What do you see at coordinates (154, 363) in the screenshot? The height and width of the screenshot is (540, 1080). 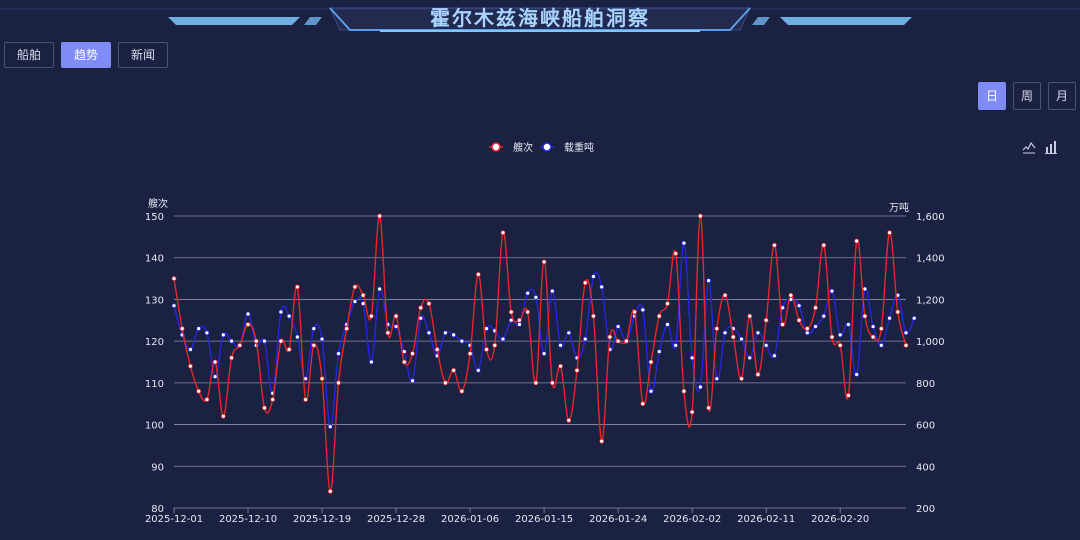 I see `y-axis-left-ticks: 80 90 100 110 120 130 140 150` at bounding box center [154, 363].